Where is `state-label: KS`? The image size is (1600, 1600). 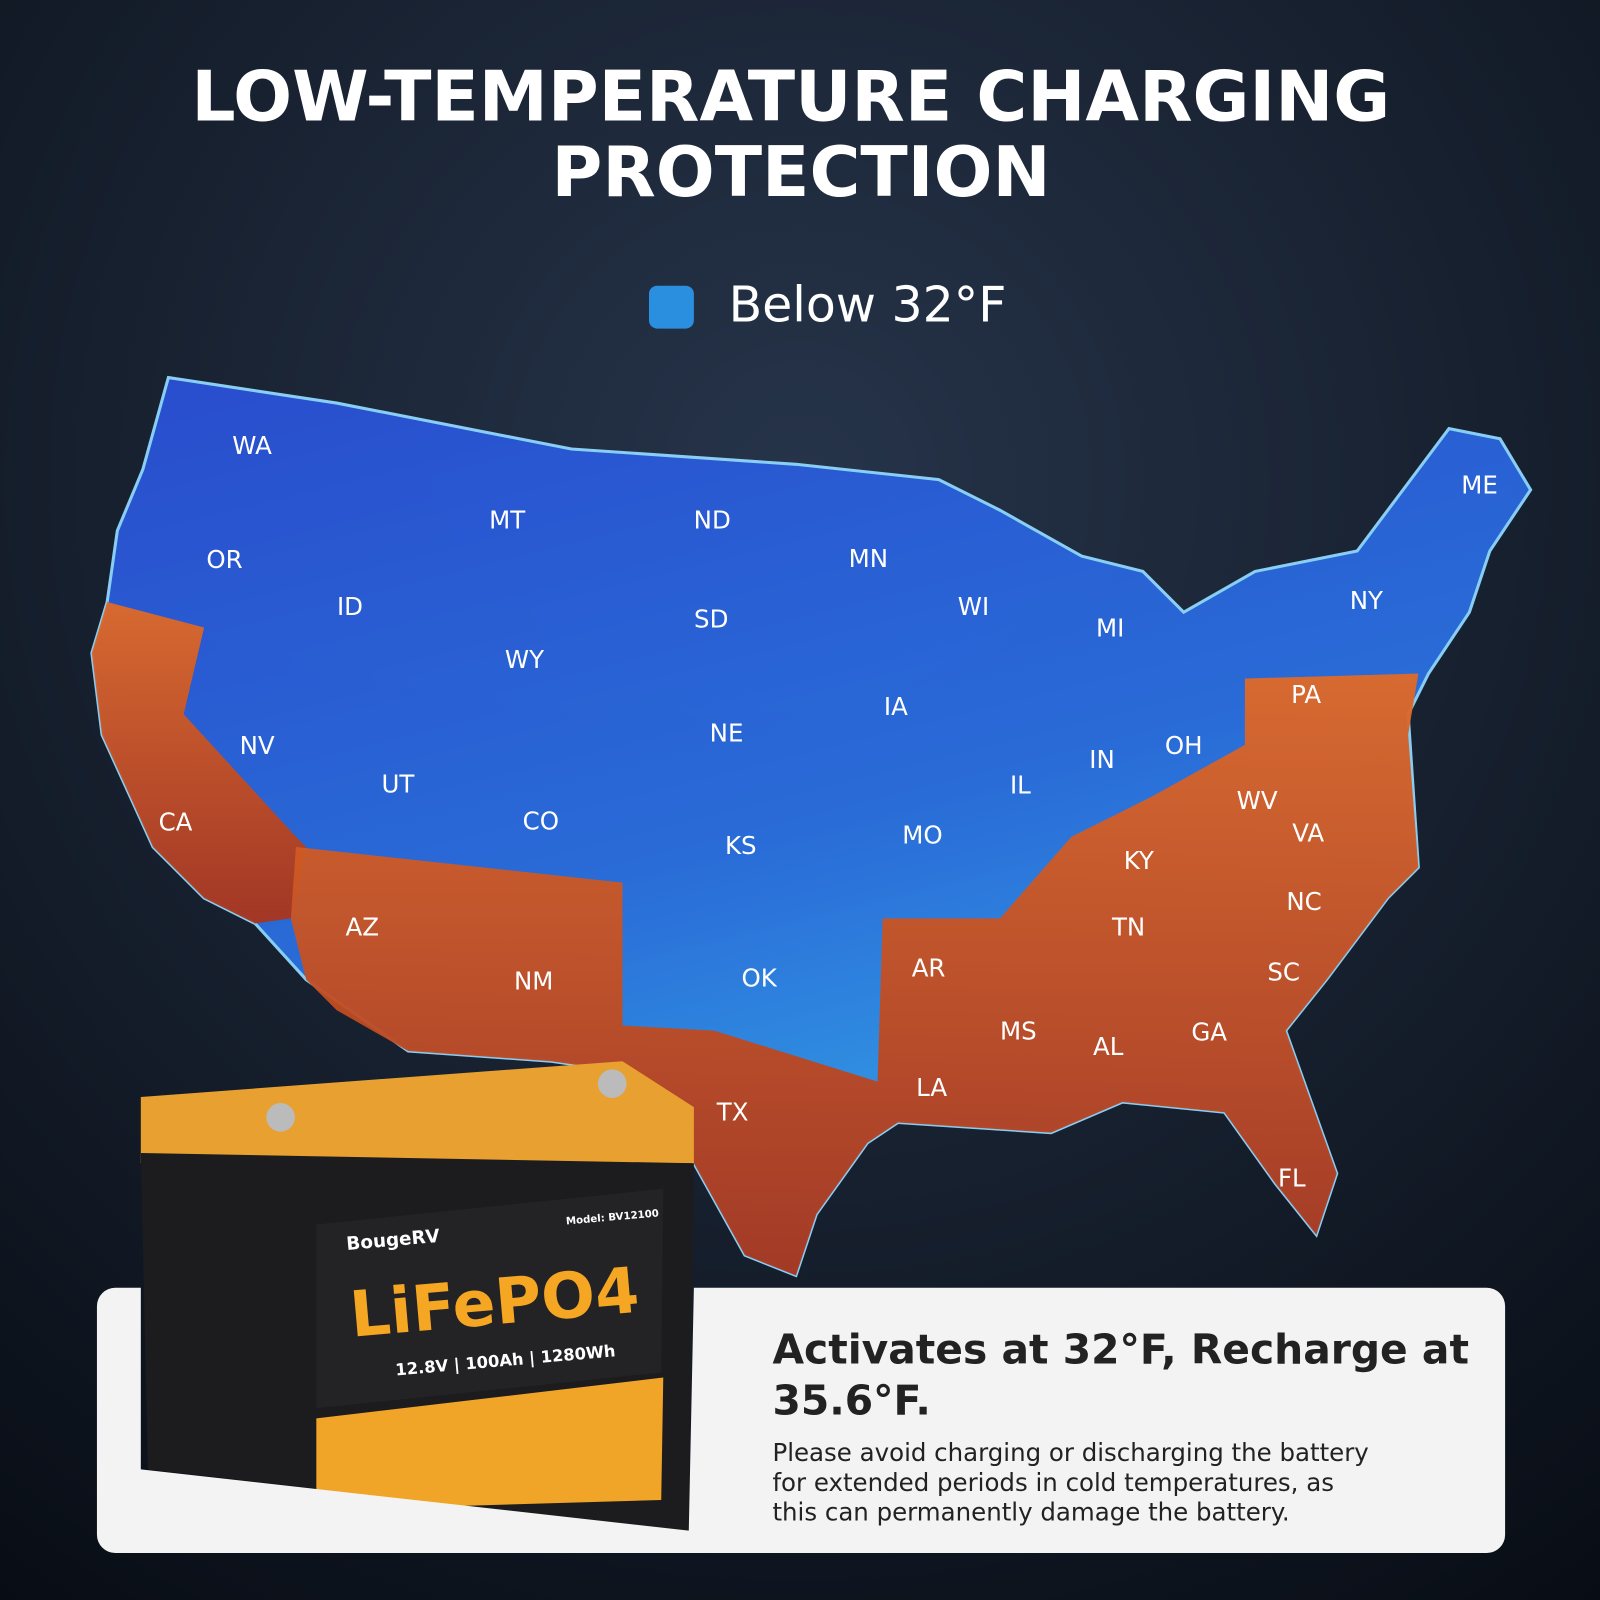 state-label: KS is located at coordinates (741, 845).